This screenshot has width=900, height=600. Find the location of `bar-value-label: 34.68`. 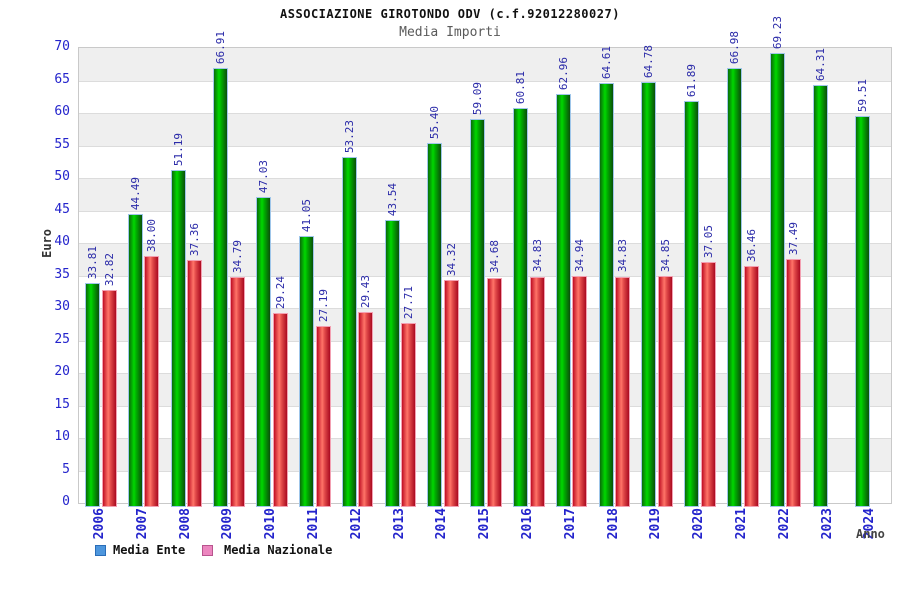

bar-value-label: 34.68 is located at coordinates (494, 257).